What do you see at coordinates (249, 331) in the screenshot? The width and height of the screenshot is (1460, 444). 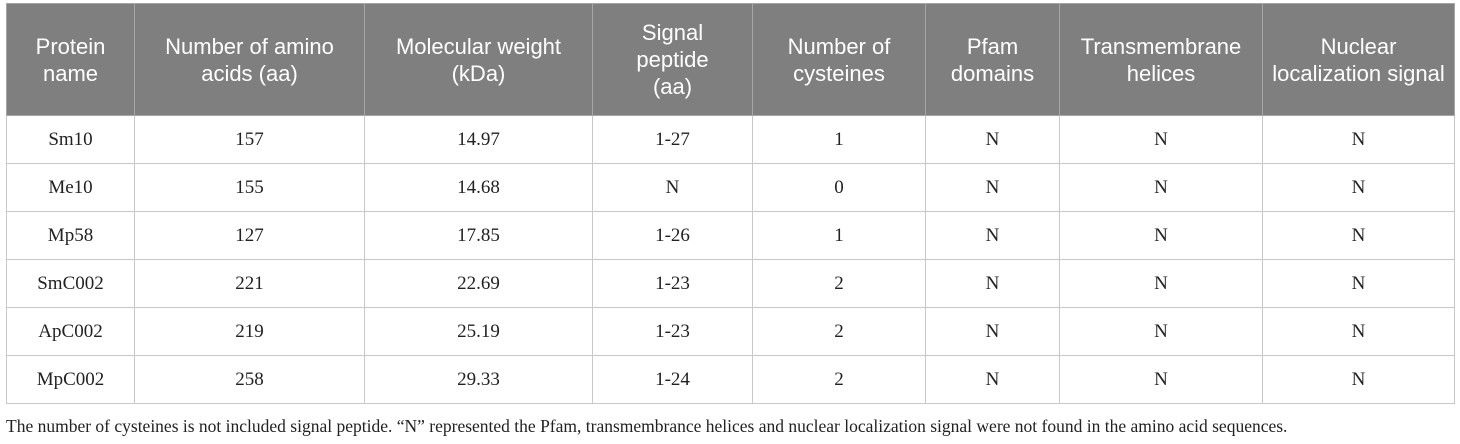 I see `table-cell: 219` at bounding box center [249, 331].